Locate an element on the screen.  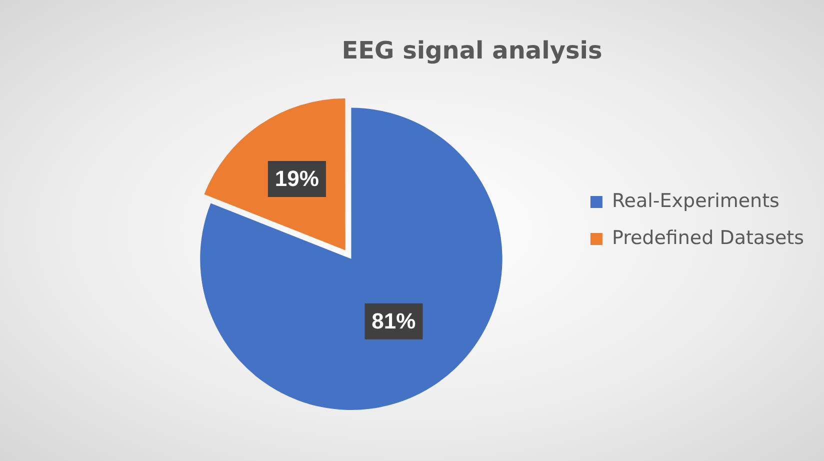
chart-title: EEG signal analysis is located at coordinates (472, 50).